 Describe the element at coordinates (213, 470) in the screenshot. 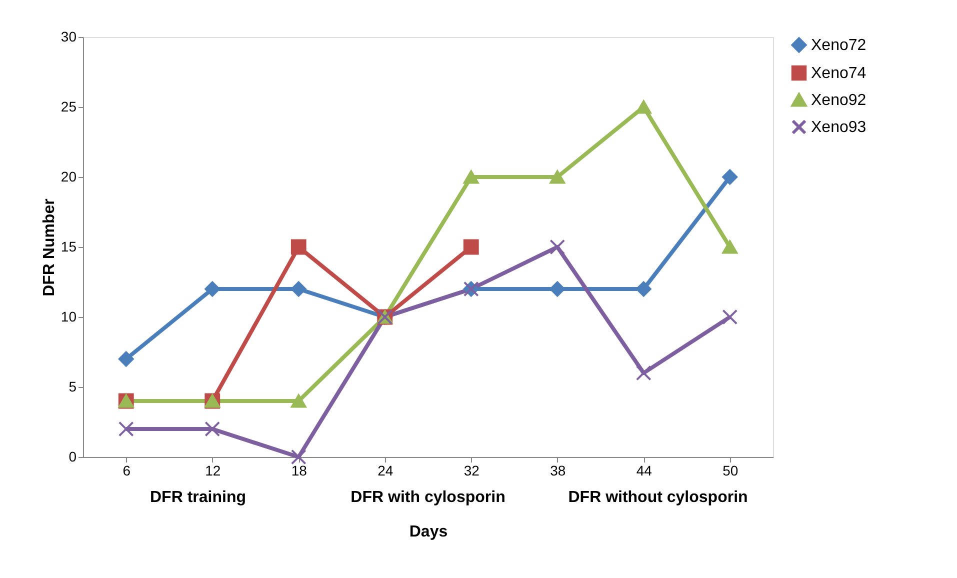

I see `x-tick-label: 12` at that location.